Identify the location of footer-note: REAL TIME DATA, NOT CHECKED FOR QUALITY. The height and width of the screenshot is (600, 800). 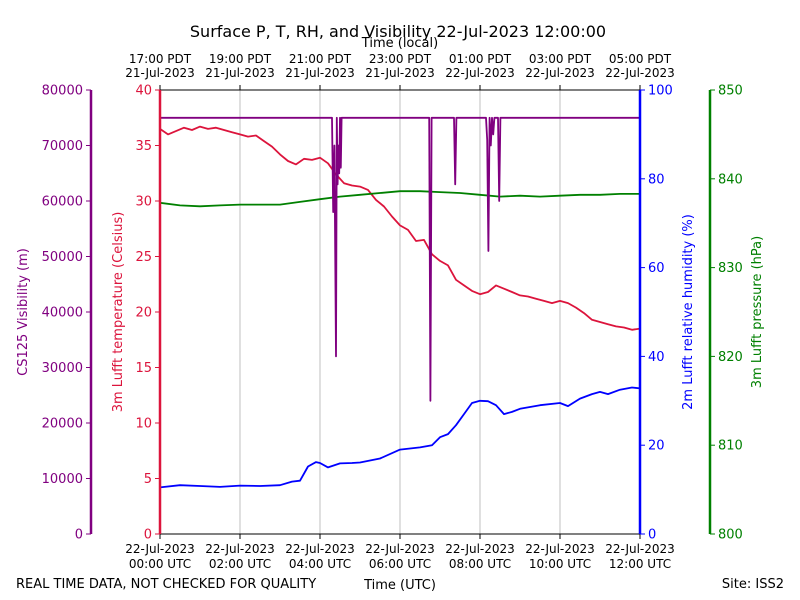
(166, 584).